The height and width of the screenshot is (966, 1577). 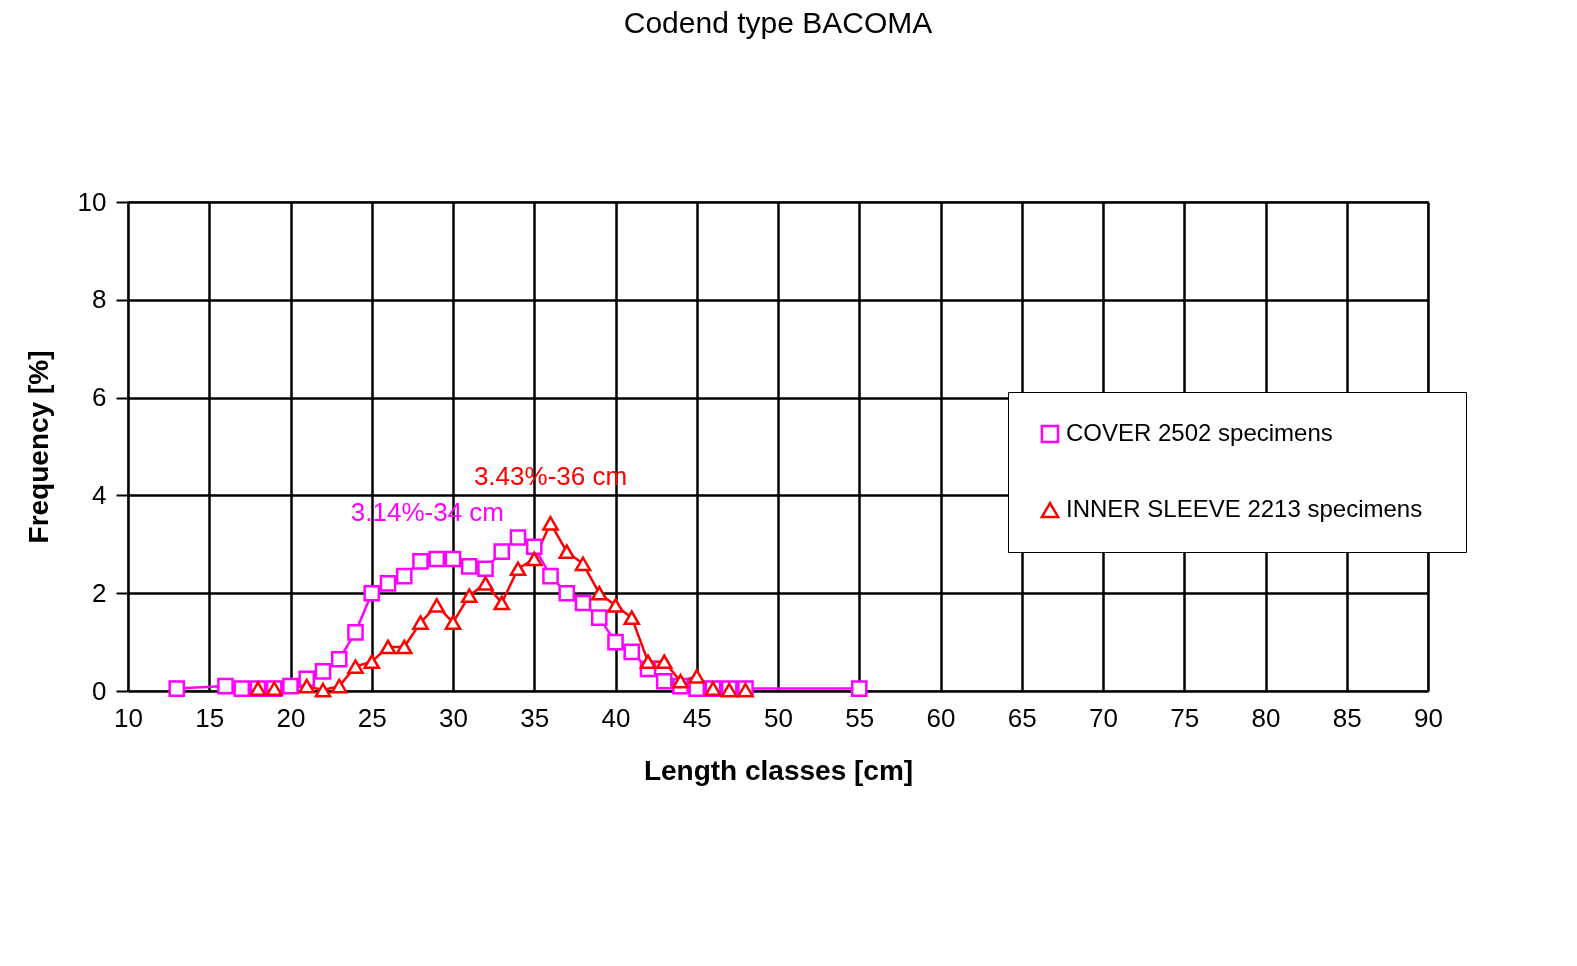 What do you see at coordinates (1347, 717) in the screenshot?
I see `x-tick-label: 85` at bounding box center [1347, 717].